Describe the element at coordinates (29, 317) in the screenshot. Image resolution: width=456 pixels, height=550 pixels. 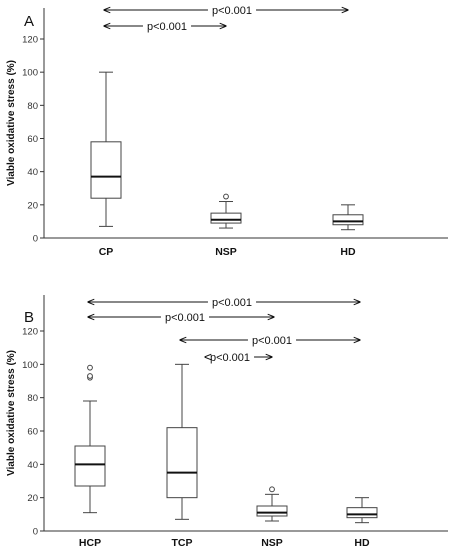
I see `panel-letter: B` at that location.